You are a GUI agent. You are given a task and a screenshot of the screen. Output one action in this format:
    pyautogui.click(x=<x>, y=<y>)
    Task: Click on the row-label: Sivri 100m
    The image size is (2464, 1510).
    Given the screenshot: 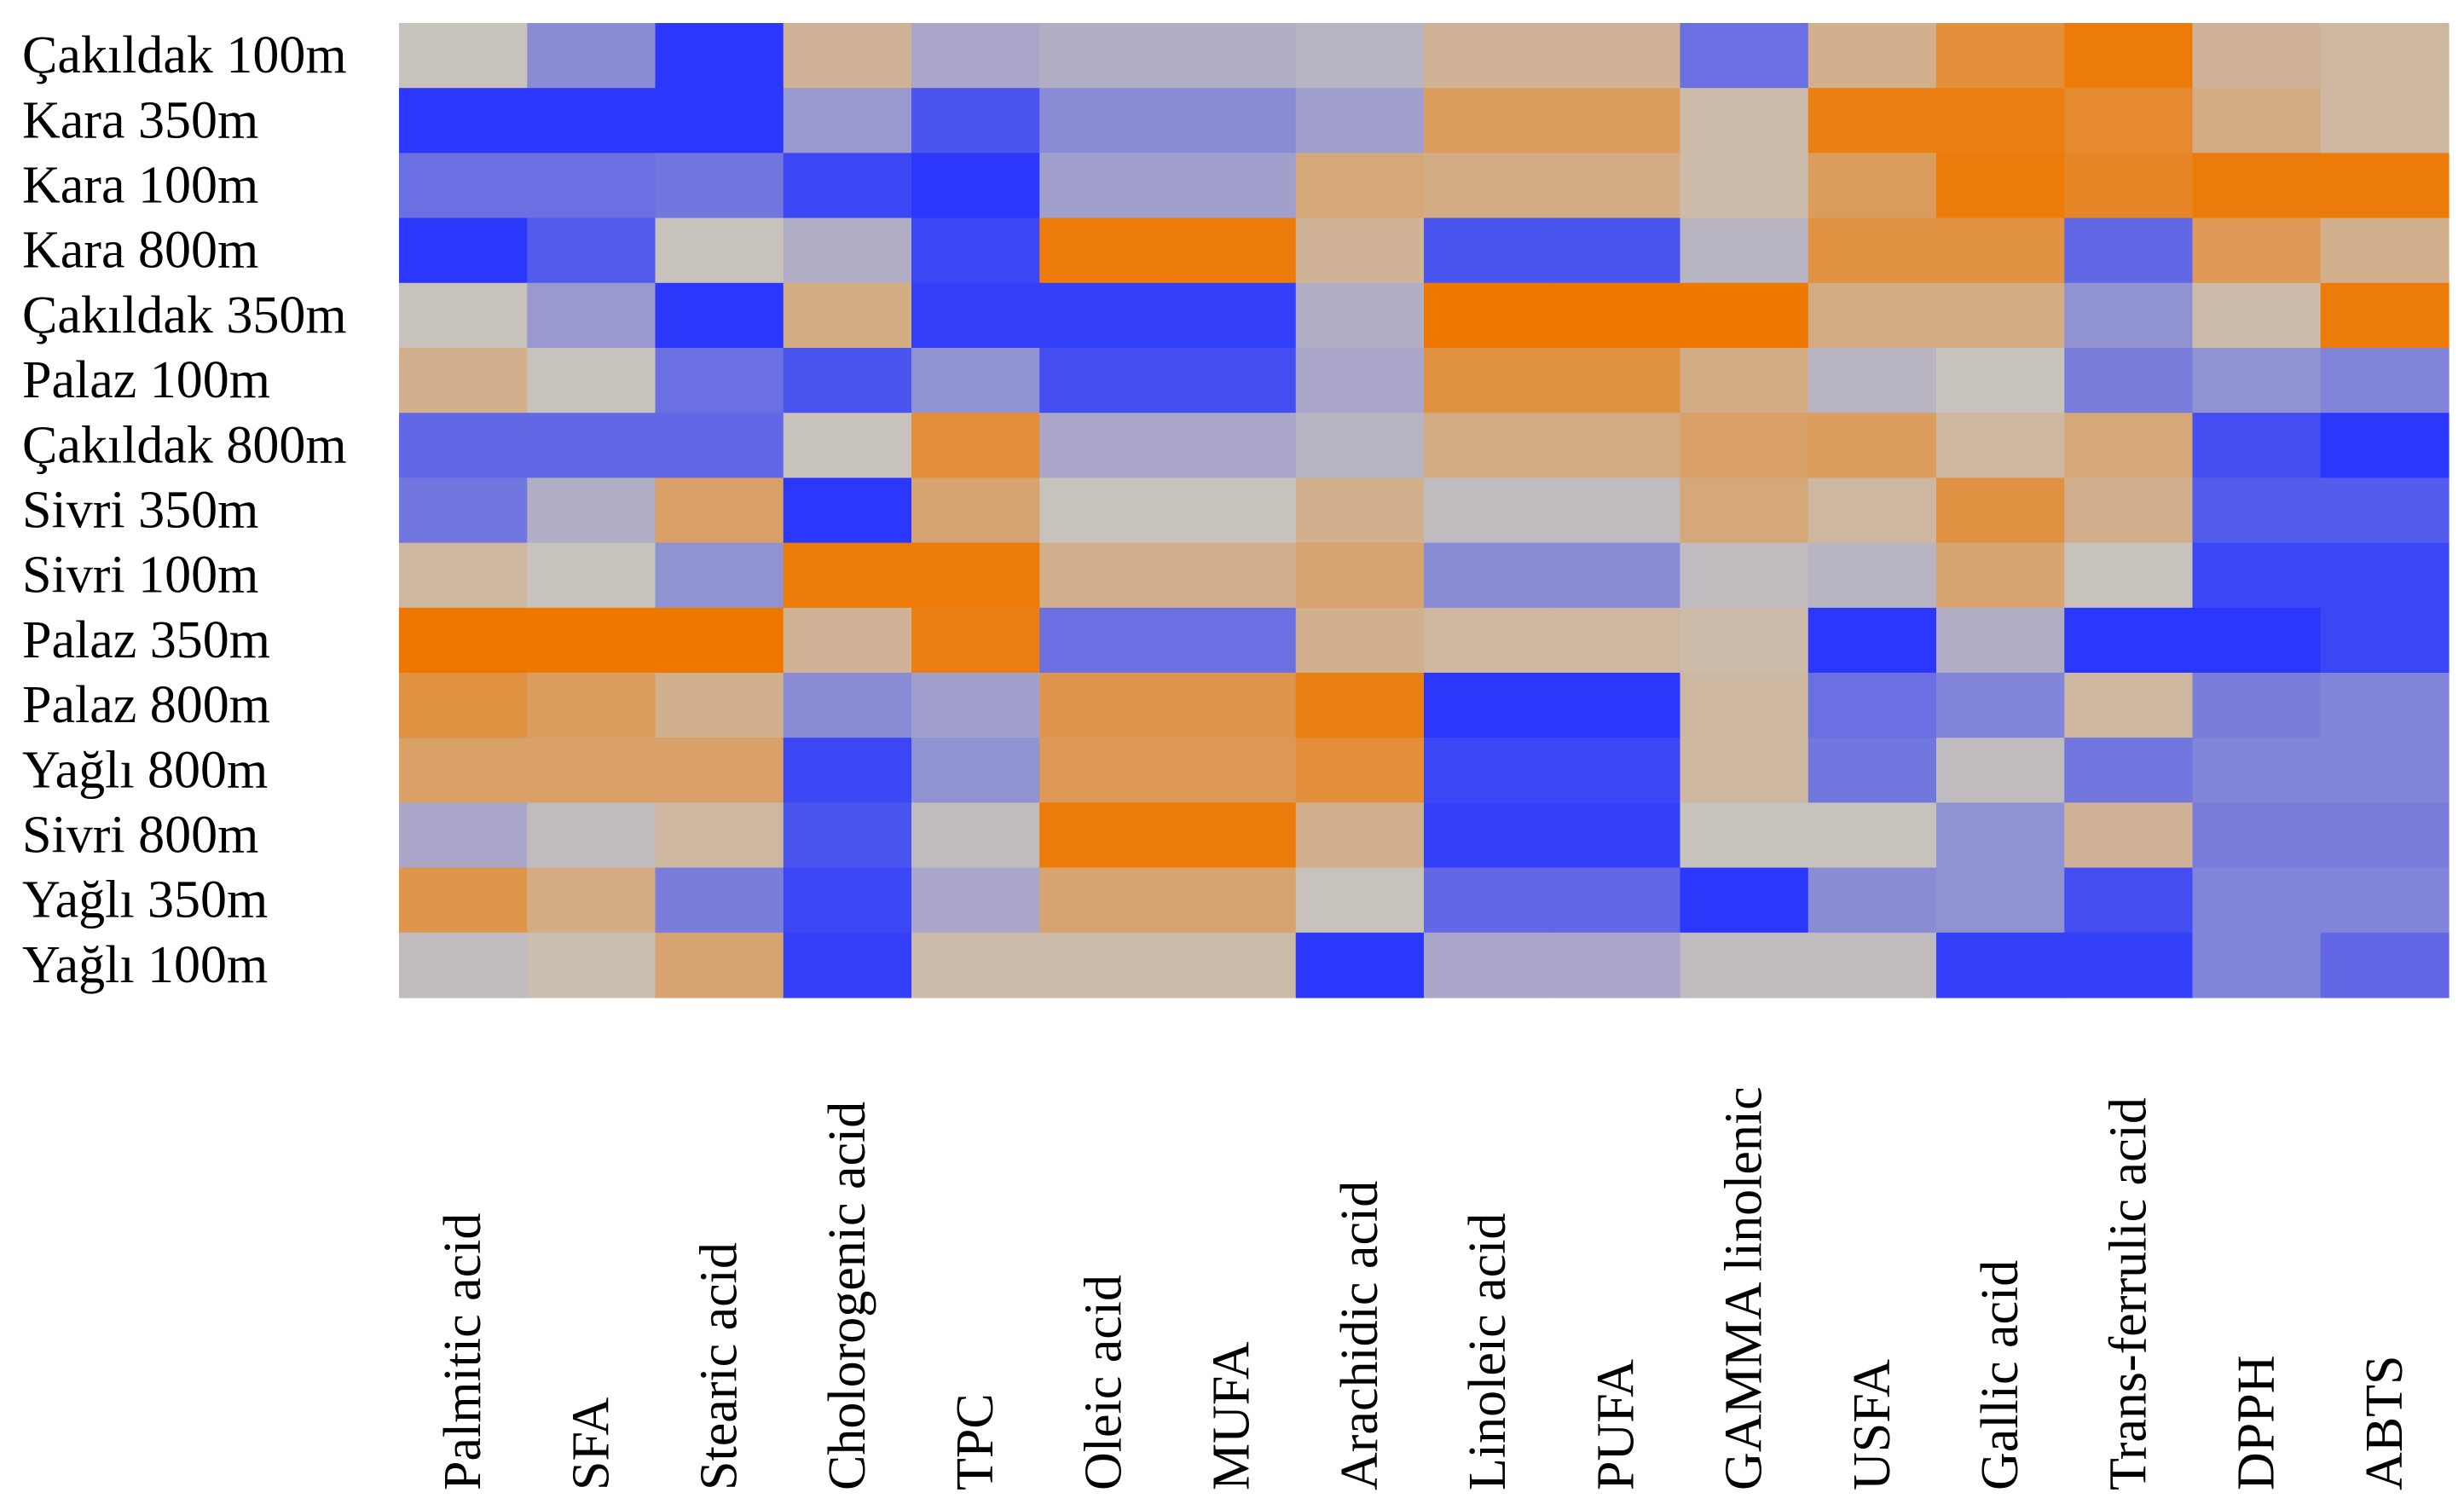 What is the action you would take?
    pyautogui.click(x=140, y=576)
    